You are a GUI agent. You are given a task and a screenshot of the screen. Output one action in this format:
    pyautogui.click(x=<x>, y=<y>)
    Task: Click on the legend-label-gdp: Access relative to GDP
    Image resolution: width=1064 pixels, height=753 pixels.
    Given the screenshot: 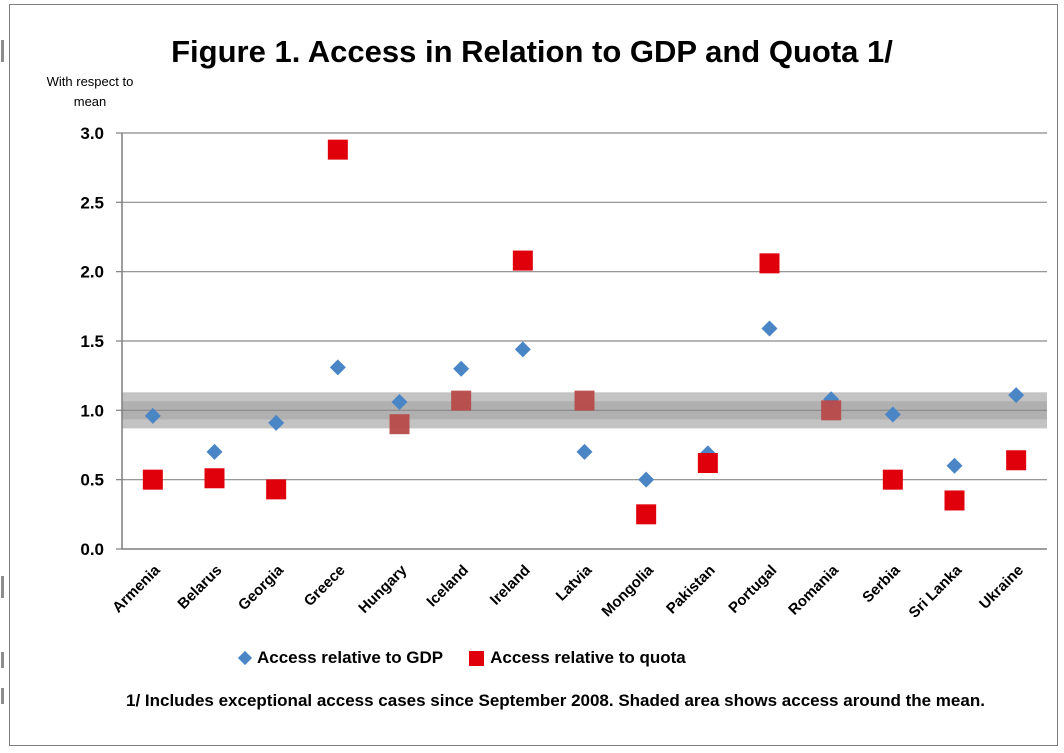 What is the action you would take?
    pyautogui.click(x=350, y=657)
    